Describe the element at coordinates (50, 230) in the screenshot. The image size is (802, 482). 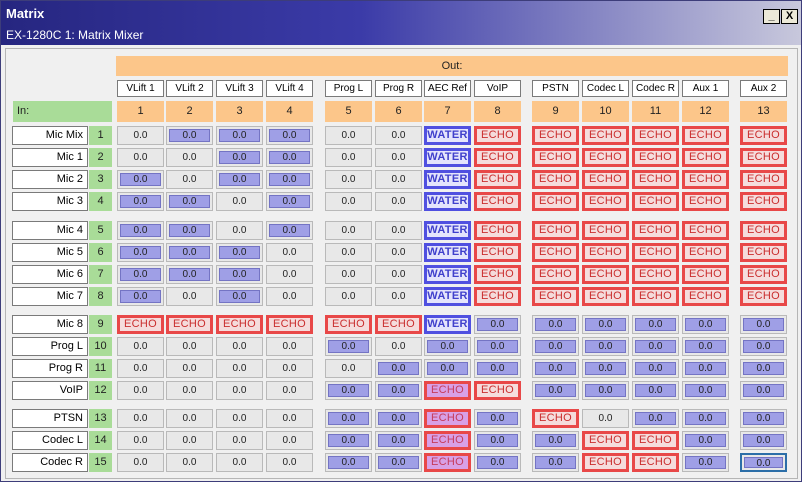
I see `input-name-field: Mic 4` at that location.